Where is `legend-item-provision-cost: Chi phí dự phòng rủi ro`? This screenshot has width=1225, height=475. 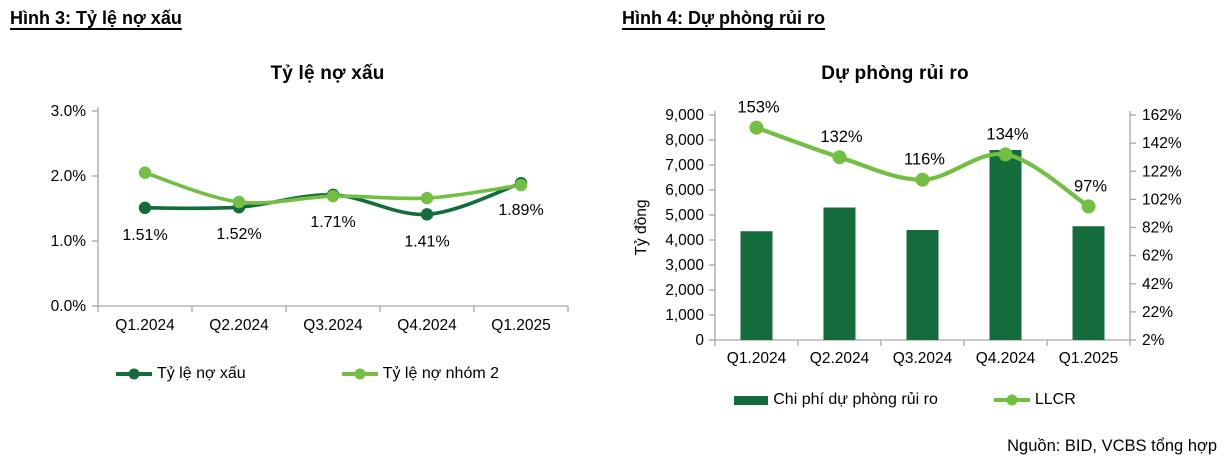 legend-item-provision-cost: Chi phí dự phòng rủi ro is located at coordinates (836, 400).